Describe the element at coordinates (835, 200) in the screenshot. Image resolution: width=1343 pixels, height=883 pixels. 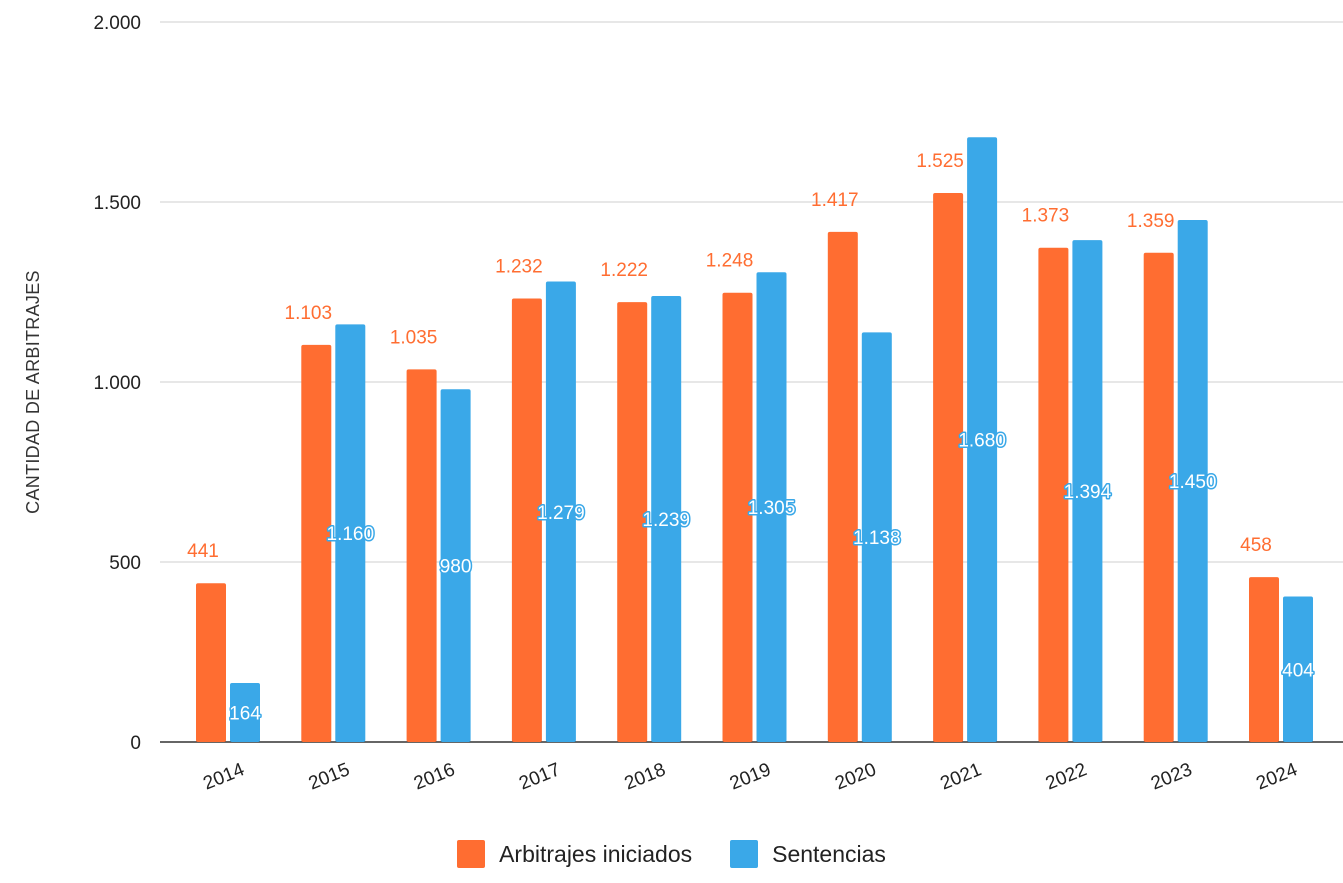
I see `data-label-arbitrajes-iniciados: 1.417` at that location.